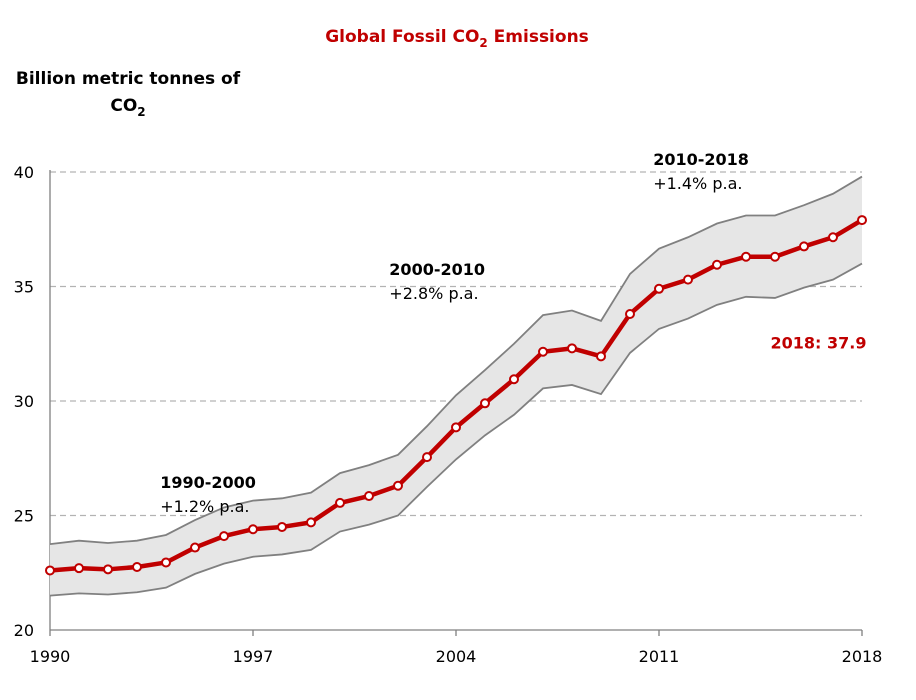 The height and width of the screenshot is (700, 916). What do you see at coordinates (514, 379) in the screenshot?
I see `data-point-2006` at bounding box center [514, 379].